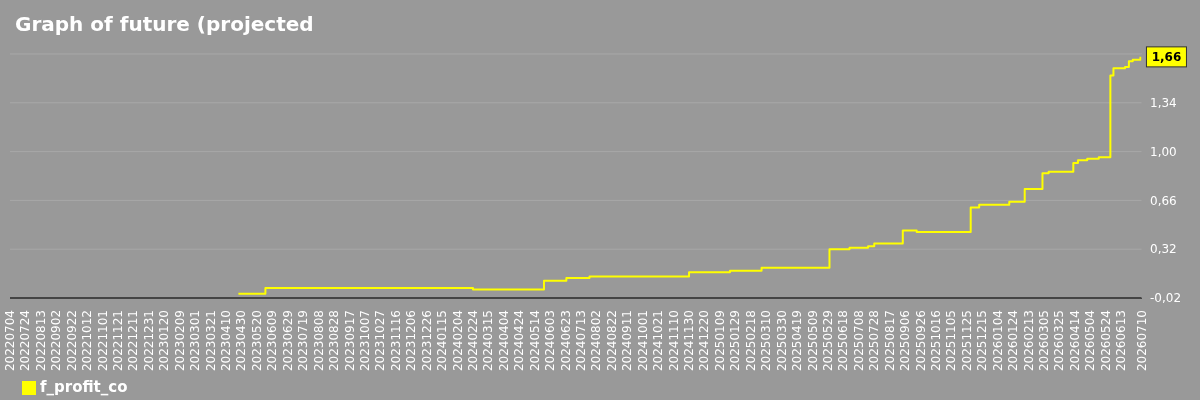 Image resolution: width=1200 pixels, height=400 pixels. Describe the element at coordinates (272, 341) in the screenshot. I see `x-tick-label: 20230609` at that location.